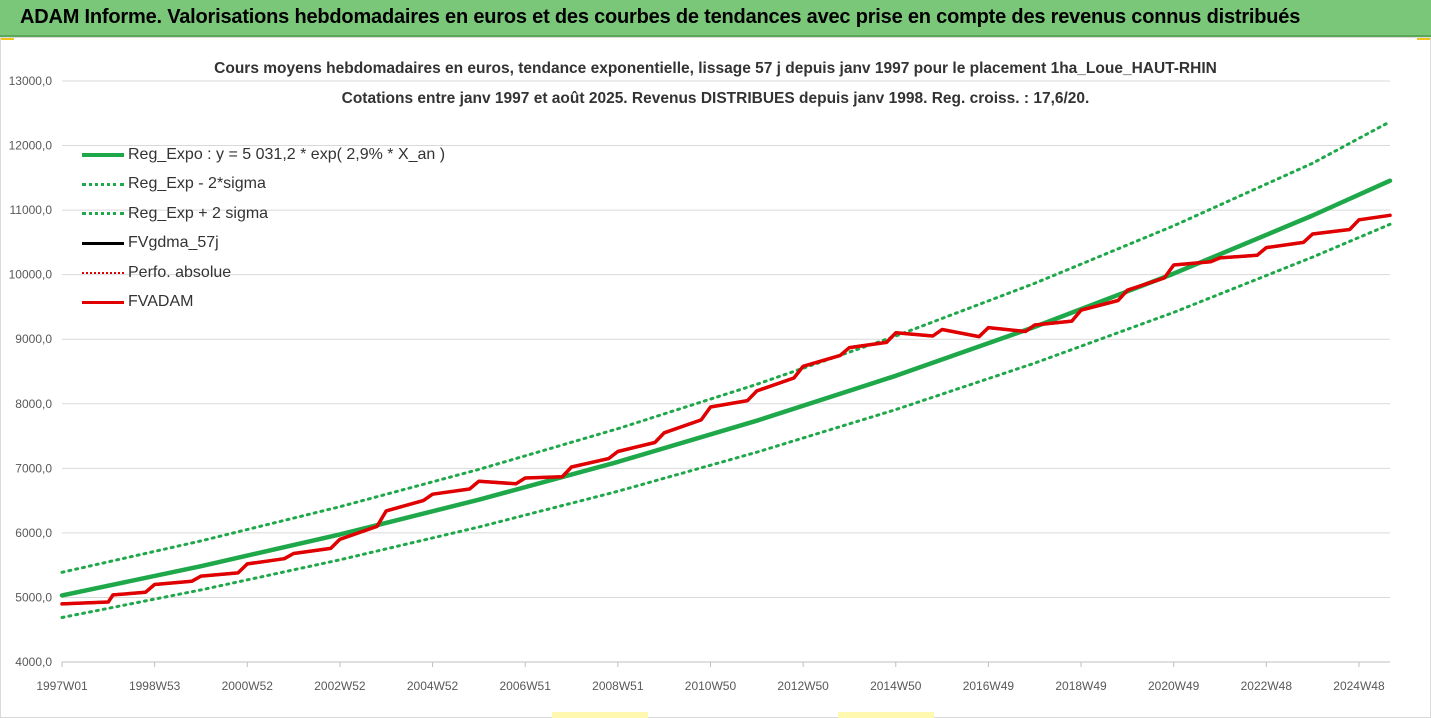 The image size is (1431, 718). I want to click on y-tick-label: 11000,0, so click(31, 210).